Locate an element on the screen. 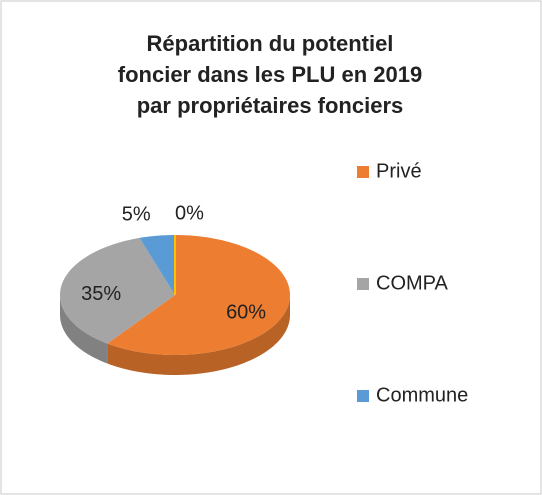  chart-title: foncier dans les PLU en 2019 is located at coordinates (270, 74).